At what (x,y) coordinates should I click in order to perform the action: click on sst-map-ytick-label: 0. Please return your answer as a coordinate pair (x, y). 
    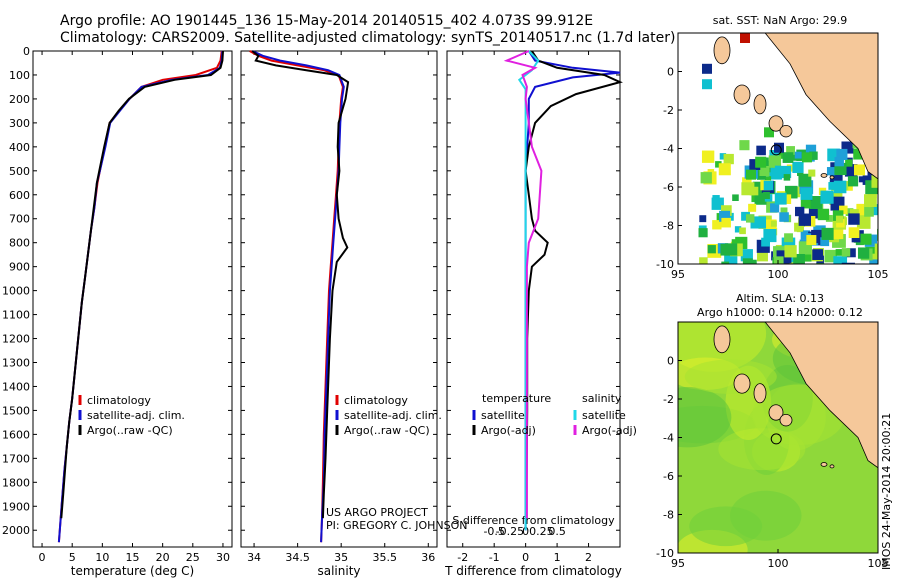
    Looking at the image, I should click on (670, 72).